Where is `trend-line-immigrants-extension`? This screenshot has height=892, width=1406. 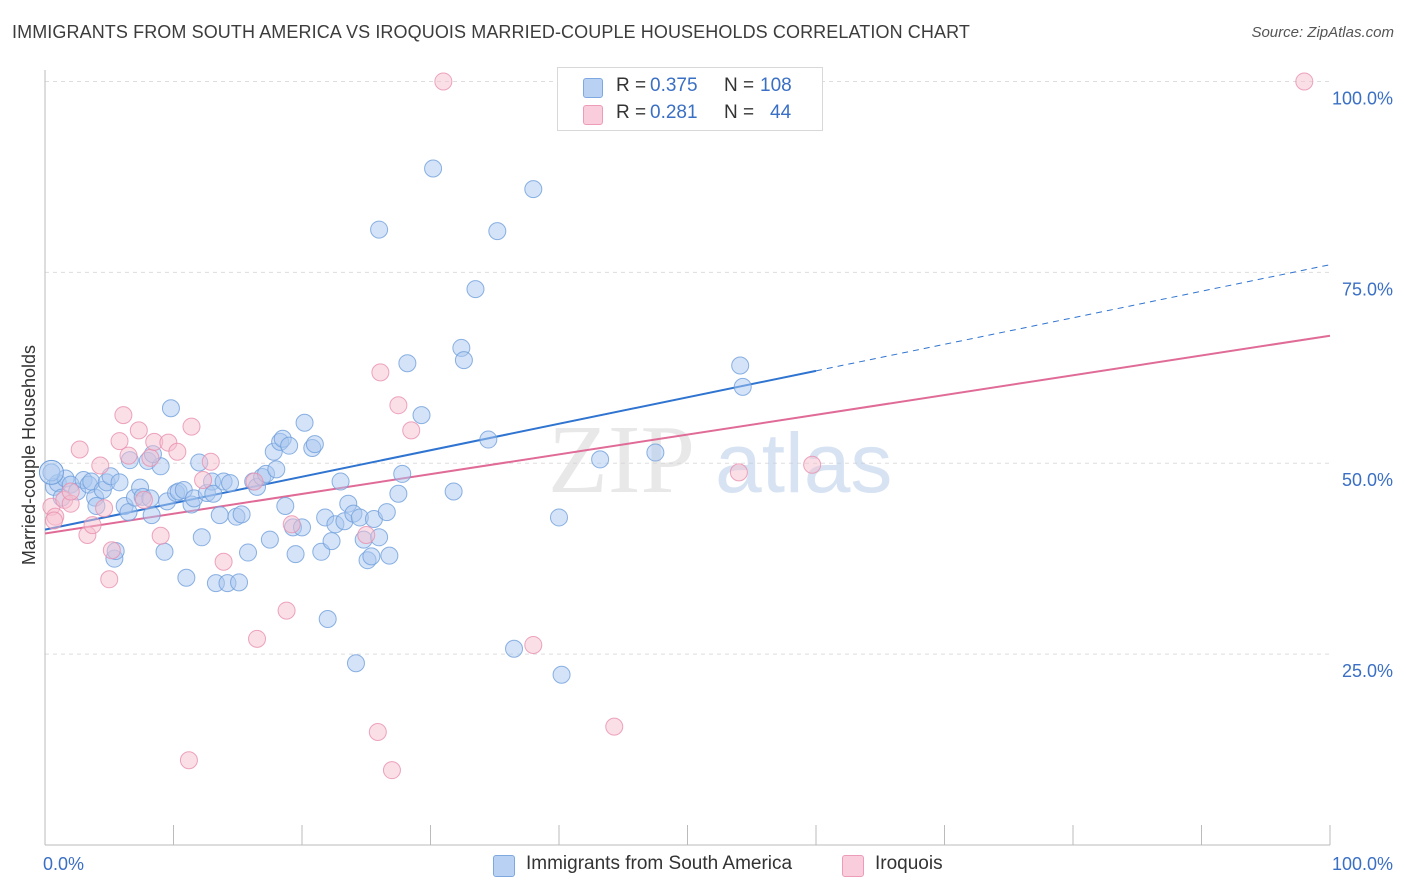 trend-line-immigrants-extension is located at coordinates (1073, 318).